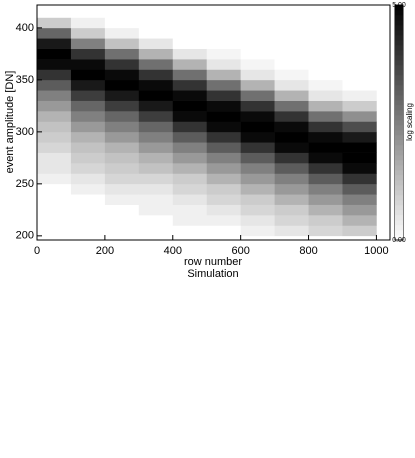  What do you see at coordinates (105, 251) in the screenshot?
I see `x-tick-label: 200` at bounding box center [105, 251].